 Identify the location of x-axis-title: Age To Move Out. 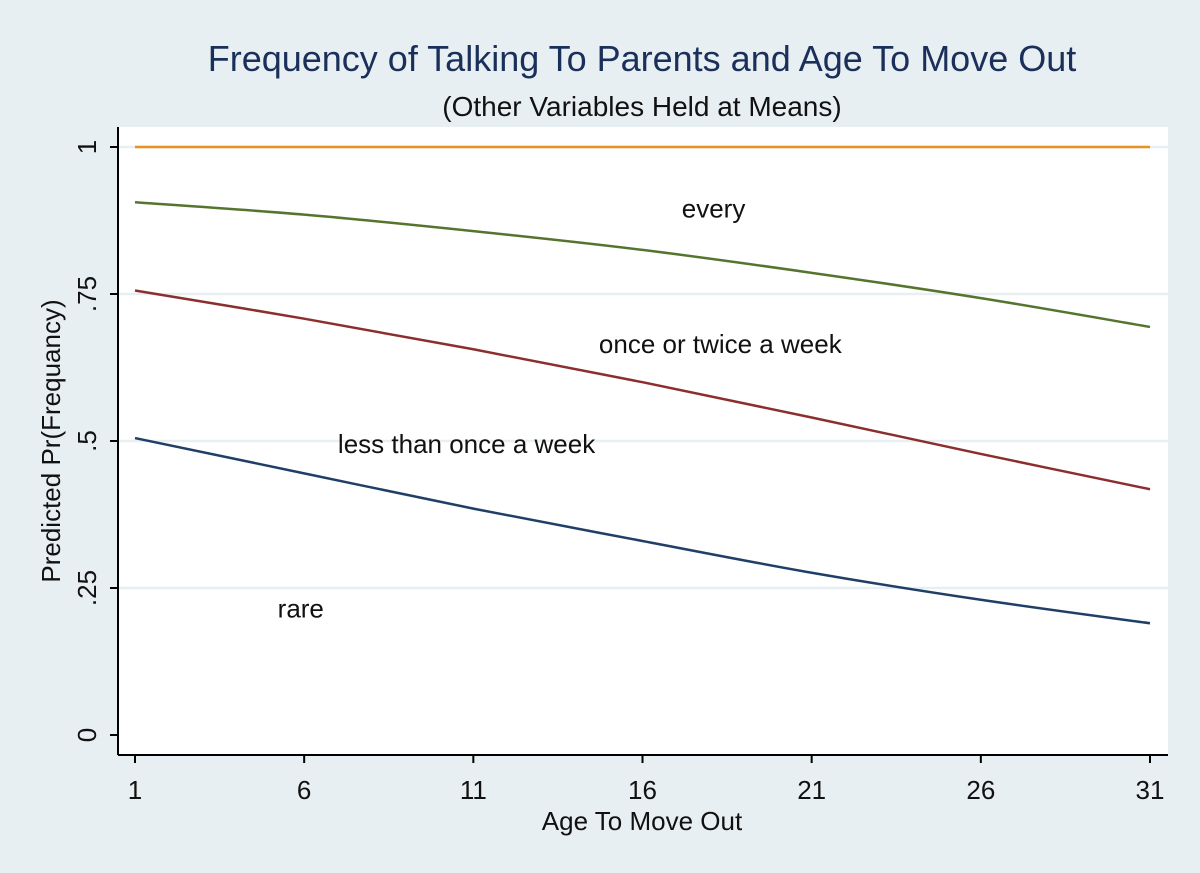
(642, 821).